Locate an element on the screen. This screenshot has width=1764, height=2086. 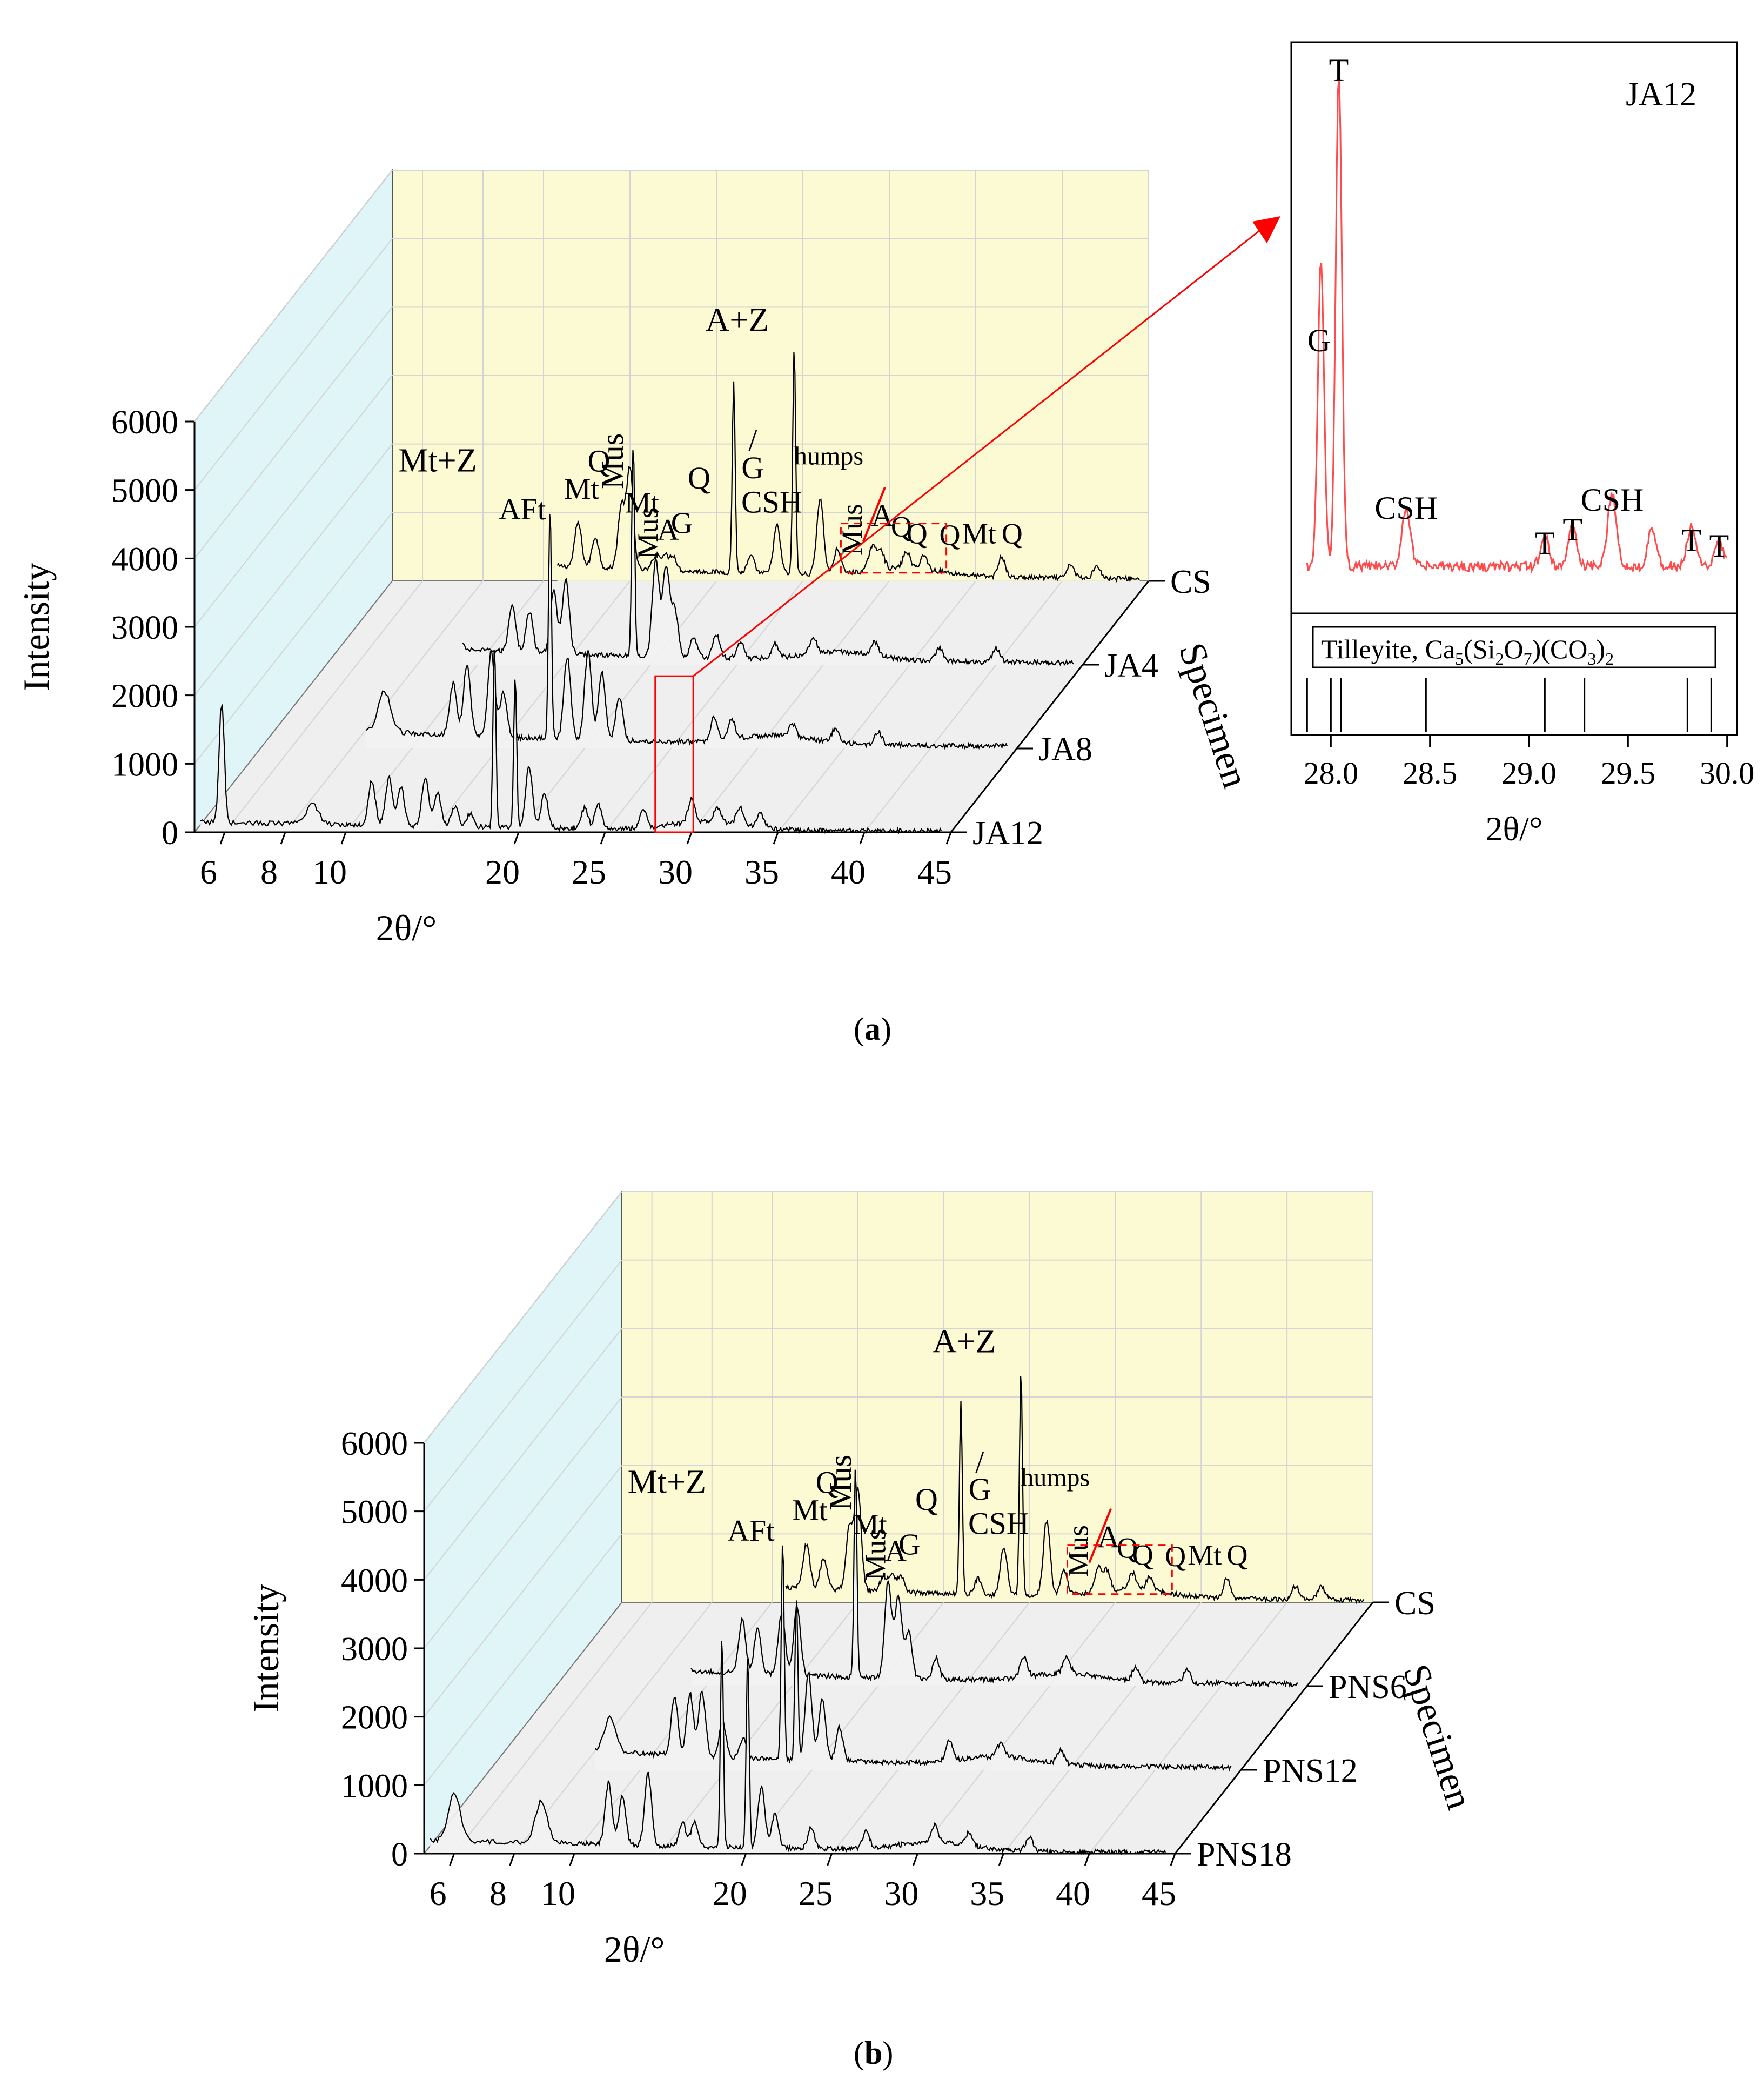
y-tick-label: 4000 is located at coordinates (374, 1580).